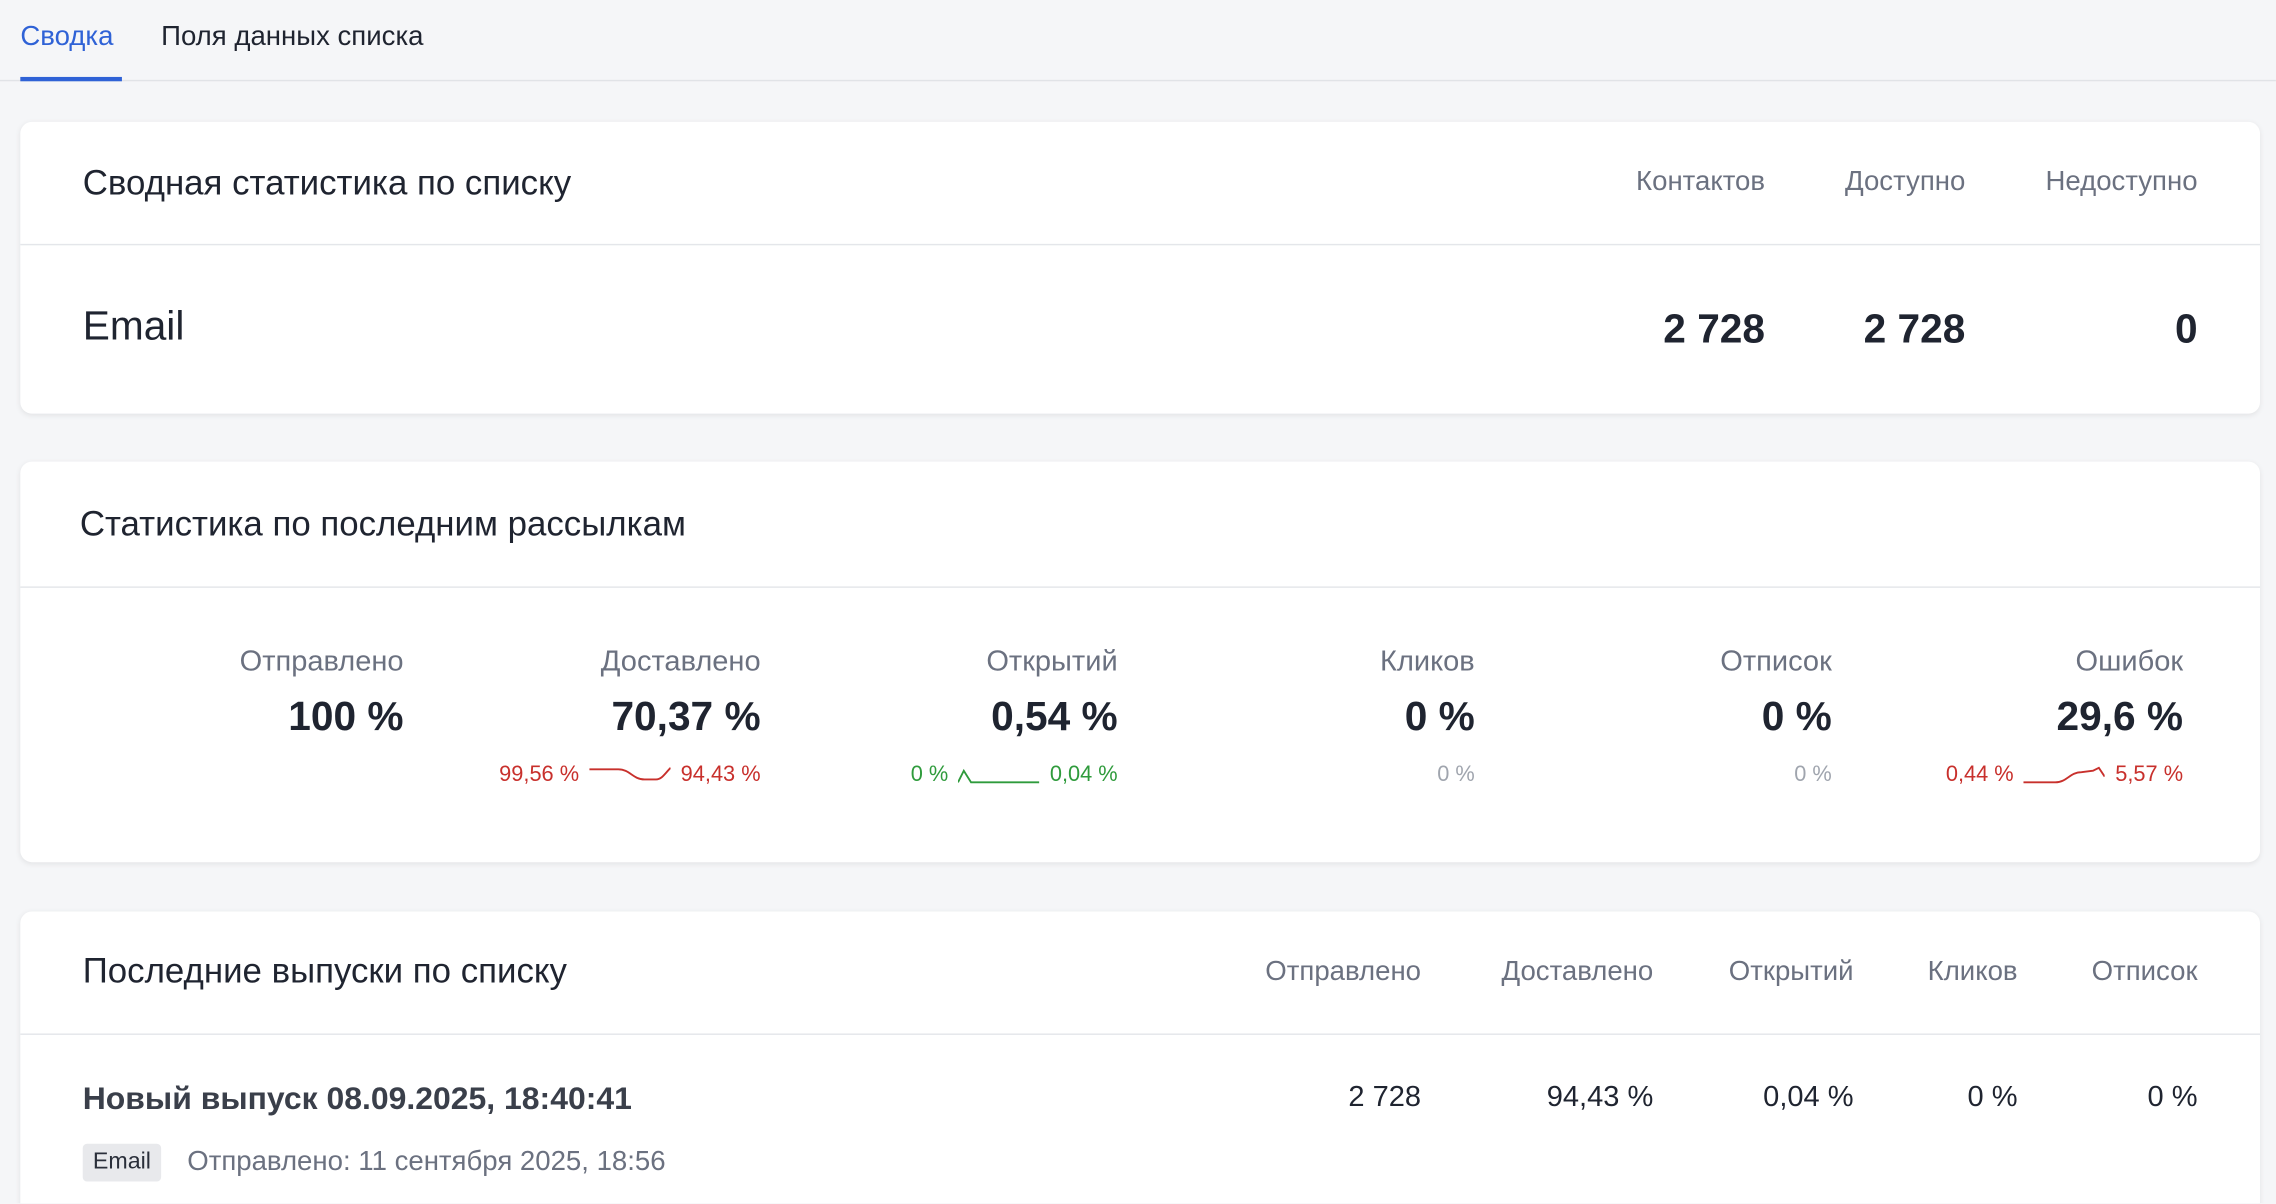  I want to click on badge: Email, so click(122, 1162).